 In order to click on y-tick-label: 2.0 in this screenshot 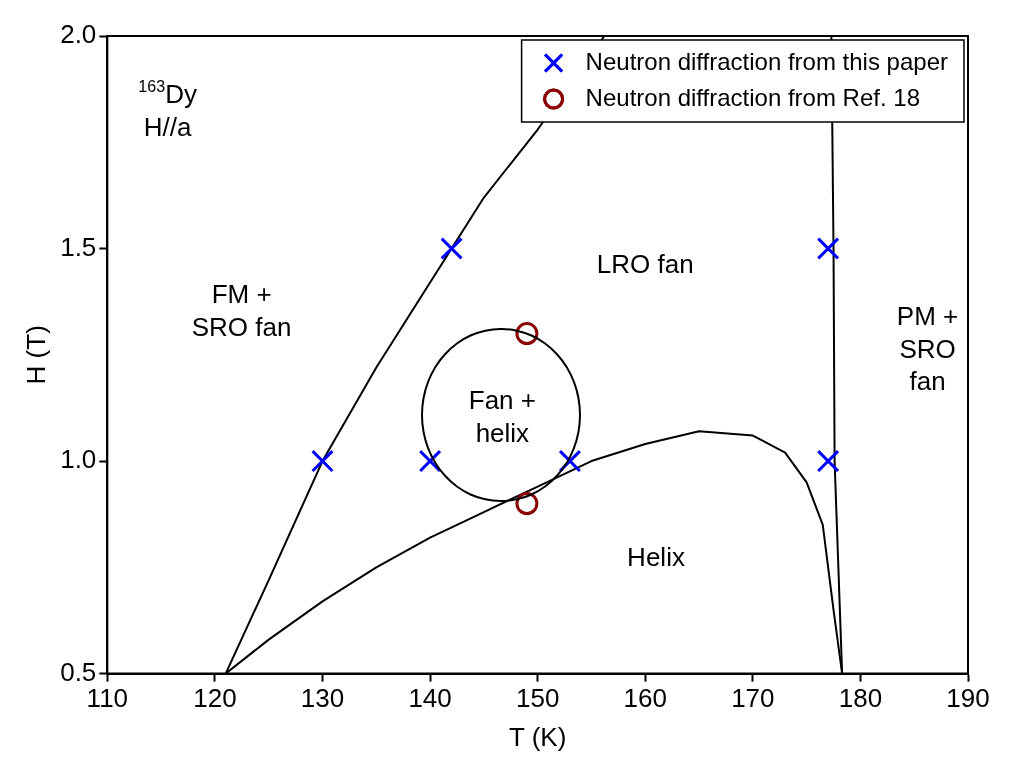, I will do `click(78, 34)`.